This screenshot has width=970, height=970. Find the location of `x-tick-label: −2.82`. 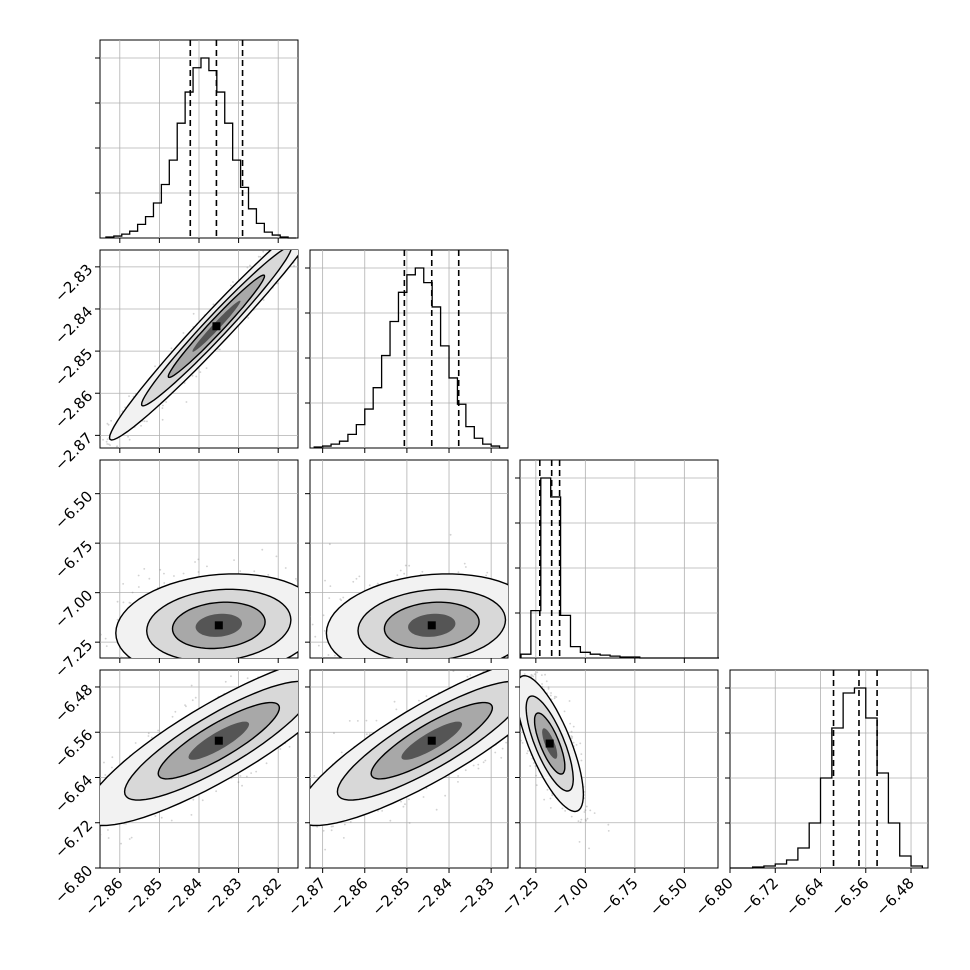

x-tick-label: −2.82 is located at coordinates (262, 896).